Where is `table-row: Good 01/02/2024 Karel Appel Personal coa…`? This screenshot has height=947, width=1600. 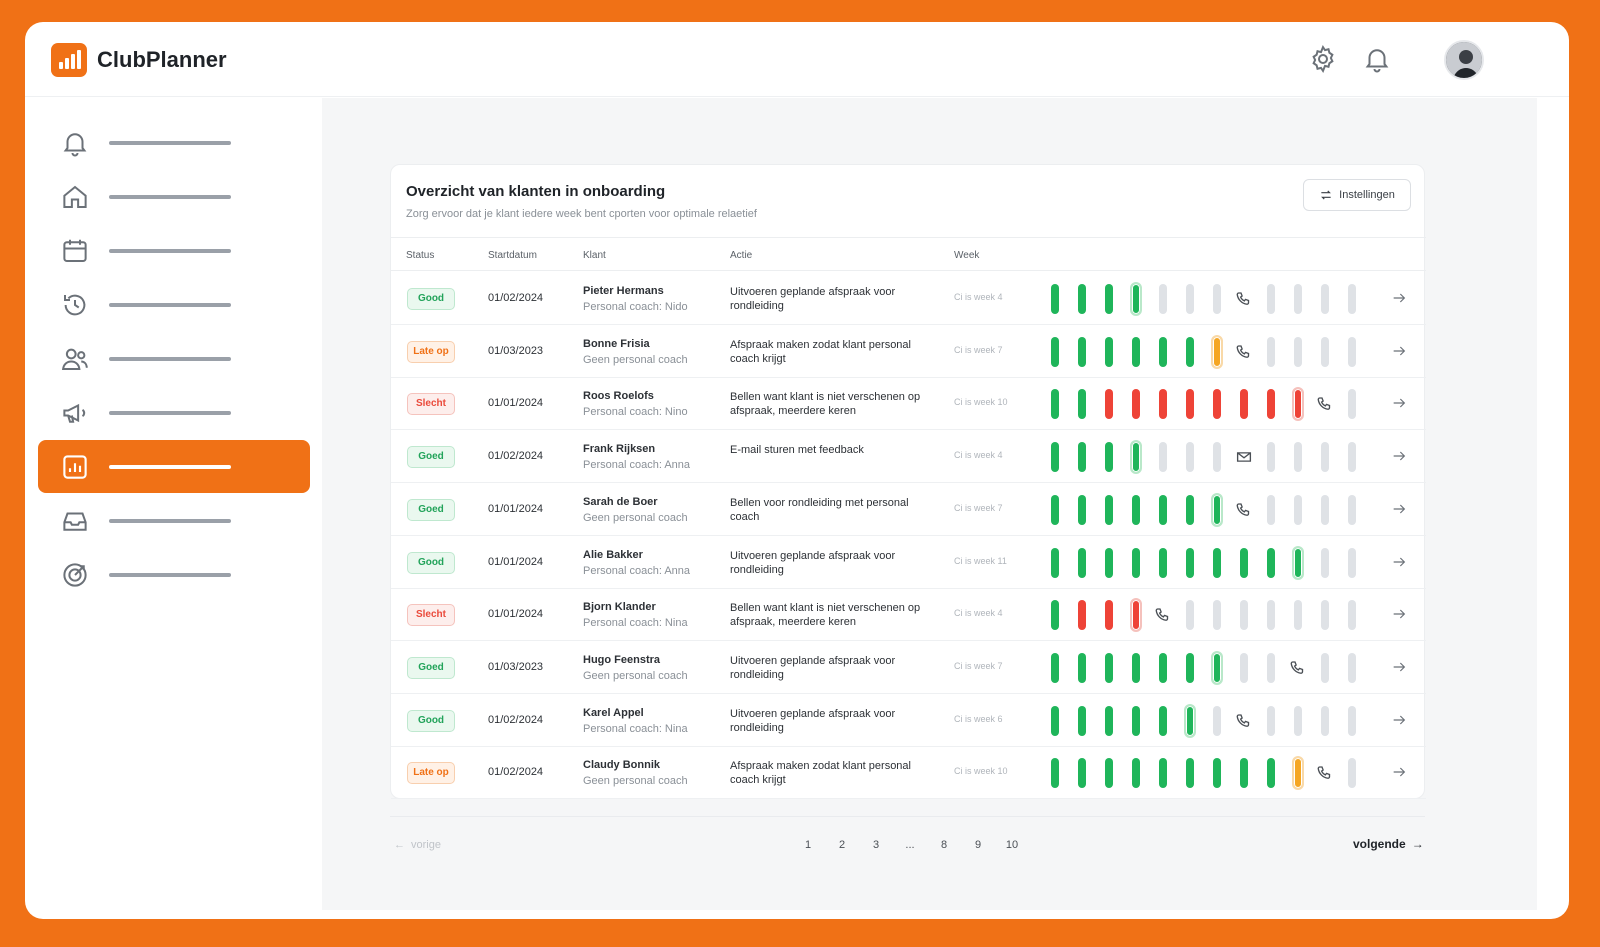 table-row: Good 01/02/2024 Karel Appel Personal coa… is located at coordinates (908, 720).